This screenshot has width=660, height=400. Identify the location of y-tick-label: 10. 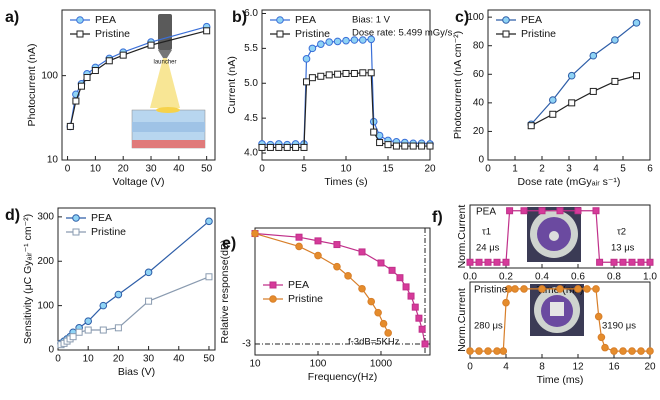
(53, 160).